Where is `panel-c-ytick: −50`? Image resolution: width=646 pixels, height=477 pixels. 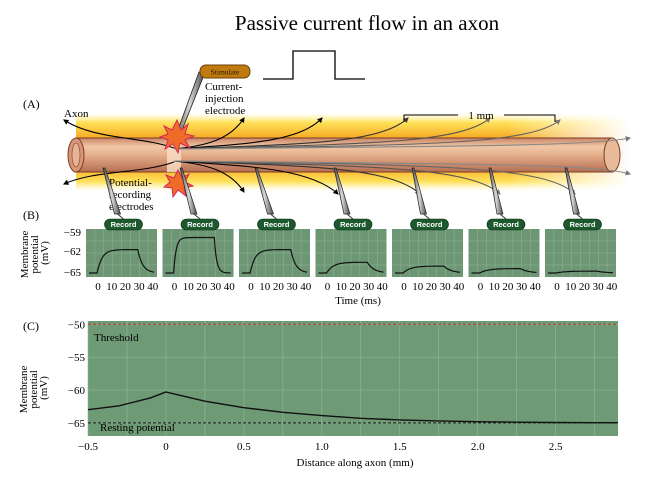
panel-c-ytick: −50 is located at coordinates (77, 325).